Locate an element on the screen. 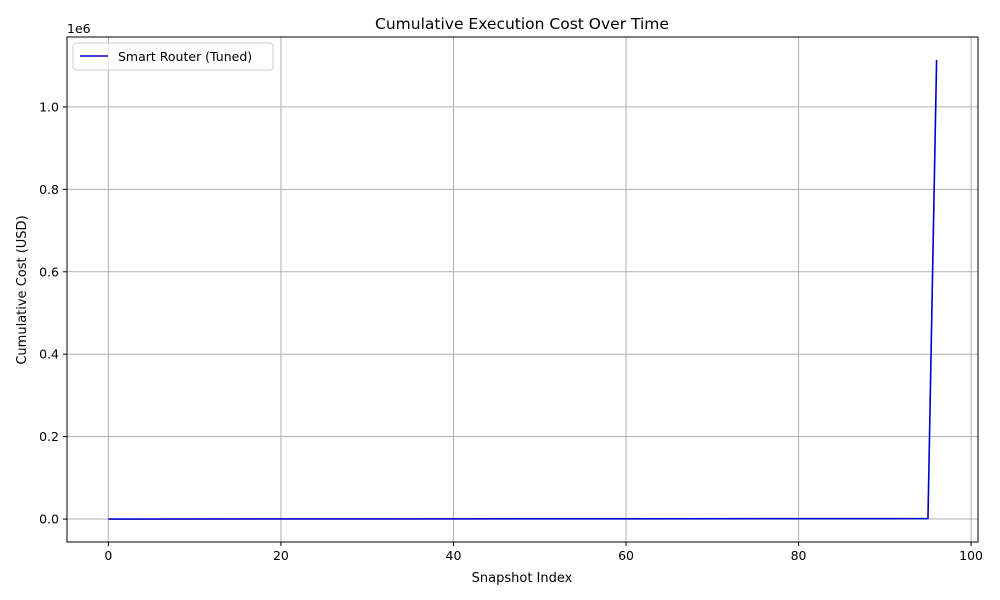 The height and width of the screenshot is (600, 1000). x-tick-label: 60 is located at coordinates (626, 555).